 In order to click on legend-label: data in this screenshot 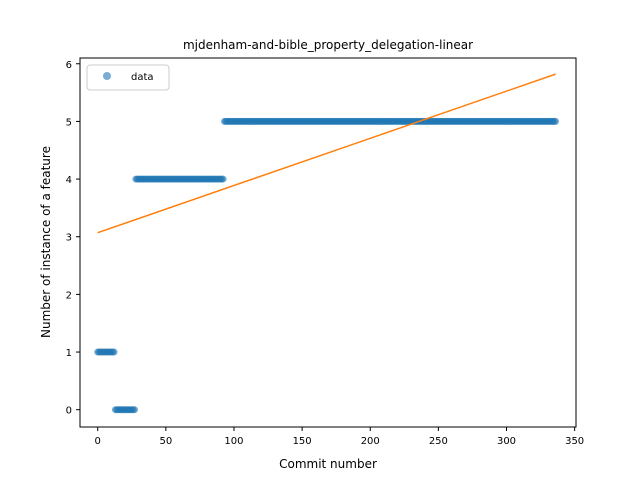, I will do `click(142, 77)`.